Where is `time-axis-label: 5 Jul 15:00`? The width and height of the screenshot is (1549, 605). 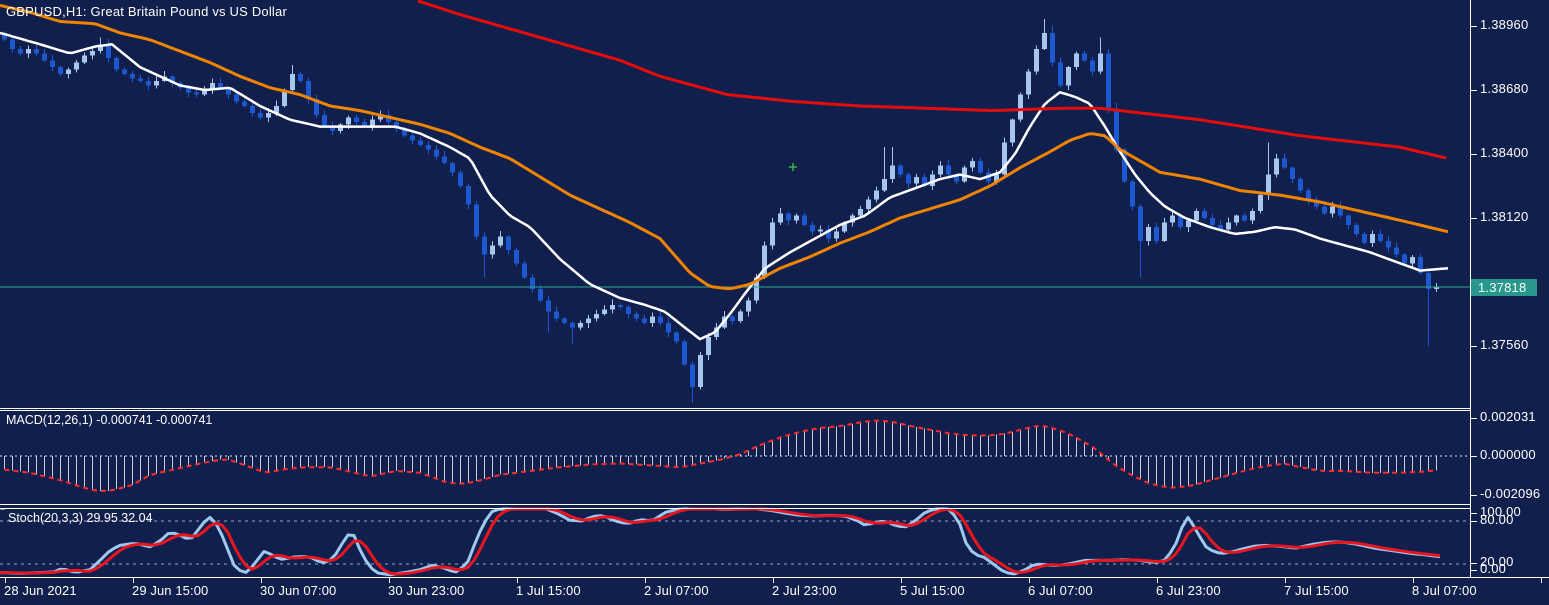 time-axis-label: 5 Jul 15:00 is located at coordinates (932, 590).